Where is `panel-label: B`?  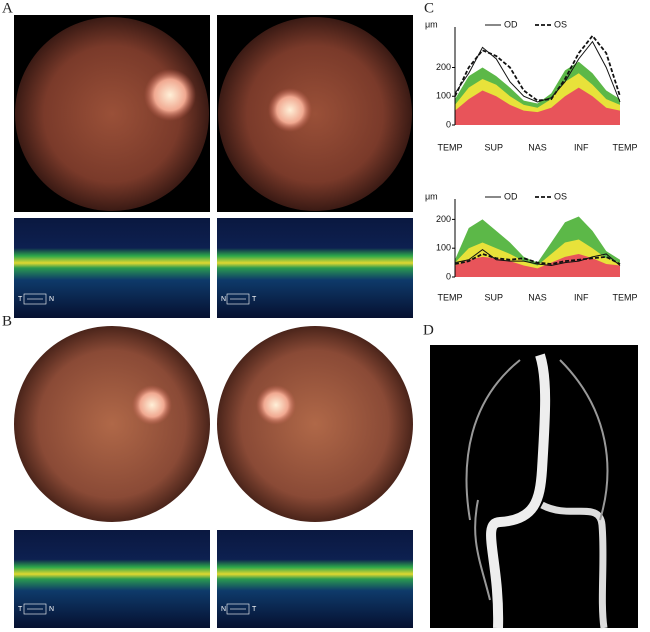 panel-label: B is located at coordinates (7, 321).